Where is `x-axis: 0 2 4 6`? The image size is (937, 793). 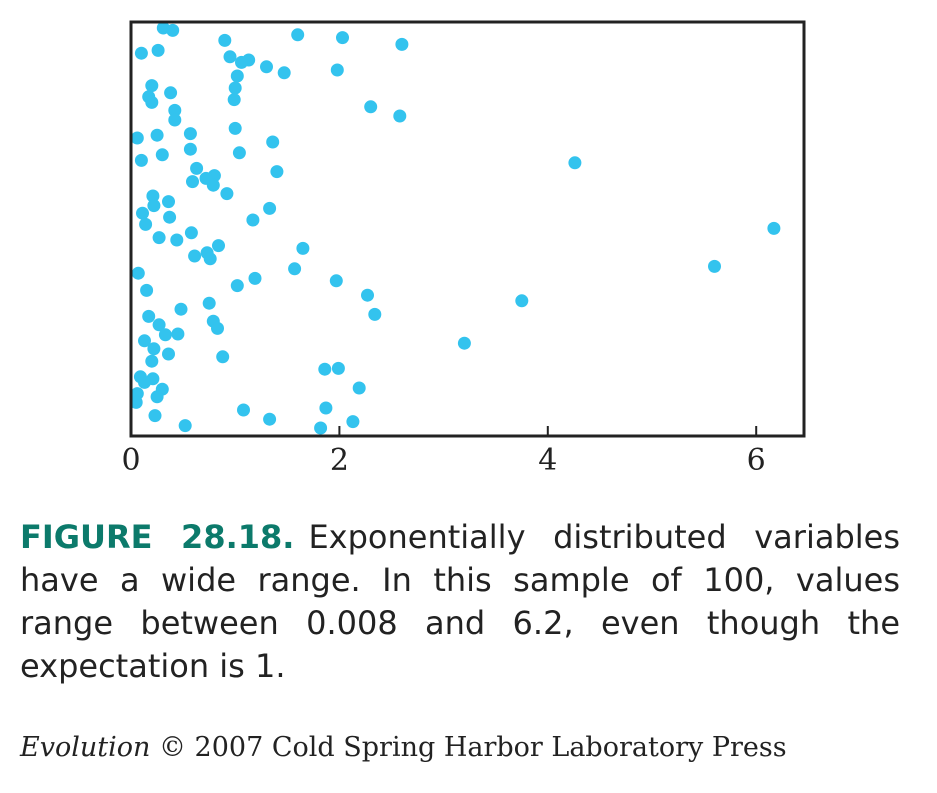
x-axis: 0 2 4 6 is located at coordinates (443, 452).